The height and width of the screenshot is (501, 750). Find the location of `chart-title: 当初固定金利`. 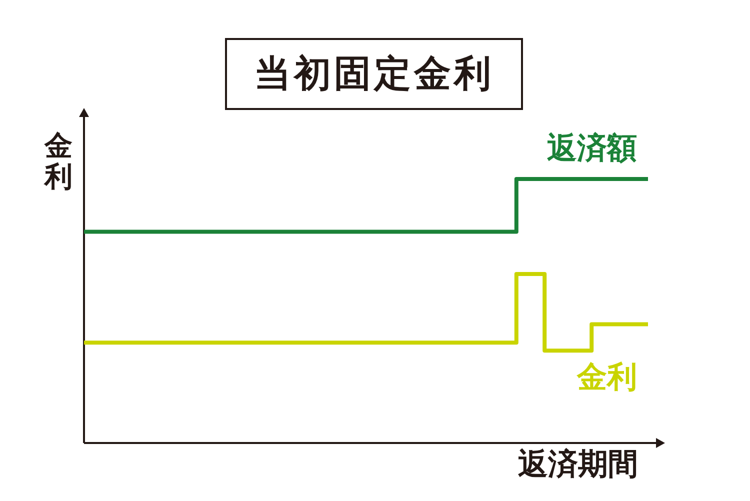

chart-title: 当初固定金利 is located at coordinates (374, 74).